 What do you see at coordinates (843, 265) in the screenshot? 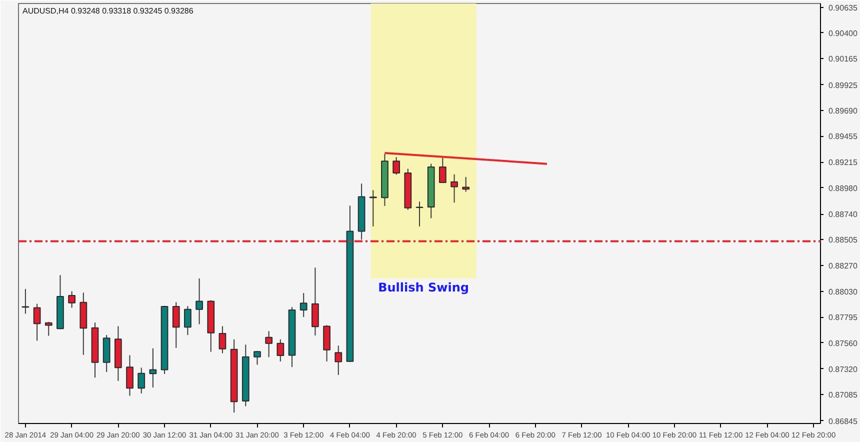
I see `y-tick-label: 0.88270` at bounding box center [843, 265].